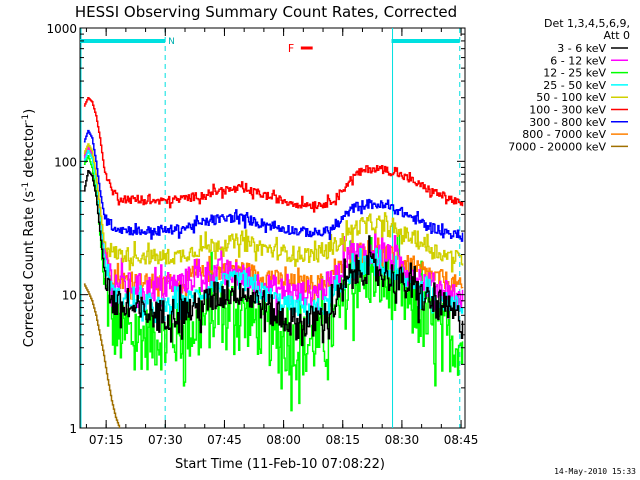 The height and width of the screenshot is (480, 640). I want to click on legend-entry-label: 300 - 800 keV, so click(567, 122).